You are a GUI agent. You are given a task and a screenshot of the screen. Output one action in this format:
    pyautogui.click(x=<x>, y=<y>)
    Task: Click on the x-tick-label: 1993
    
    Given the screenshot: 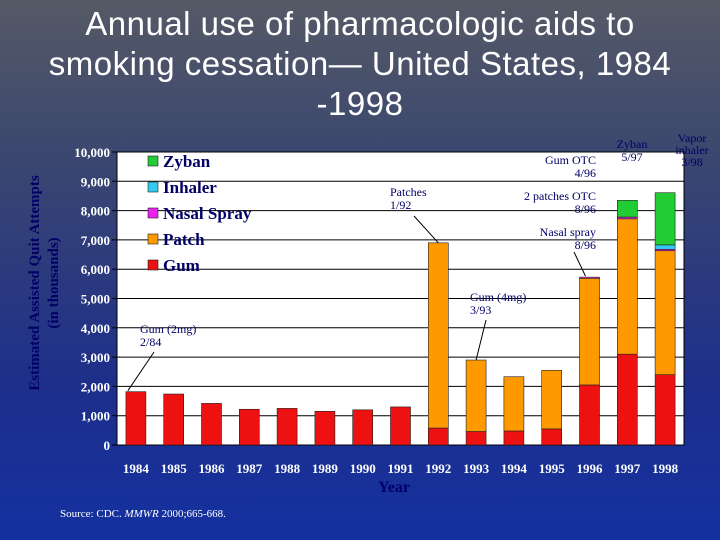 What is the action you would take?
    pyautogui.click(x=476, y=468)
    